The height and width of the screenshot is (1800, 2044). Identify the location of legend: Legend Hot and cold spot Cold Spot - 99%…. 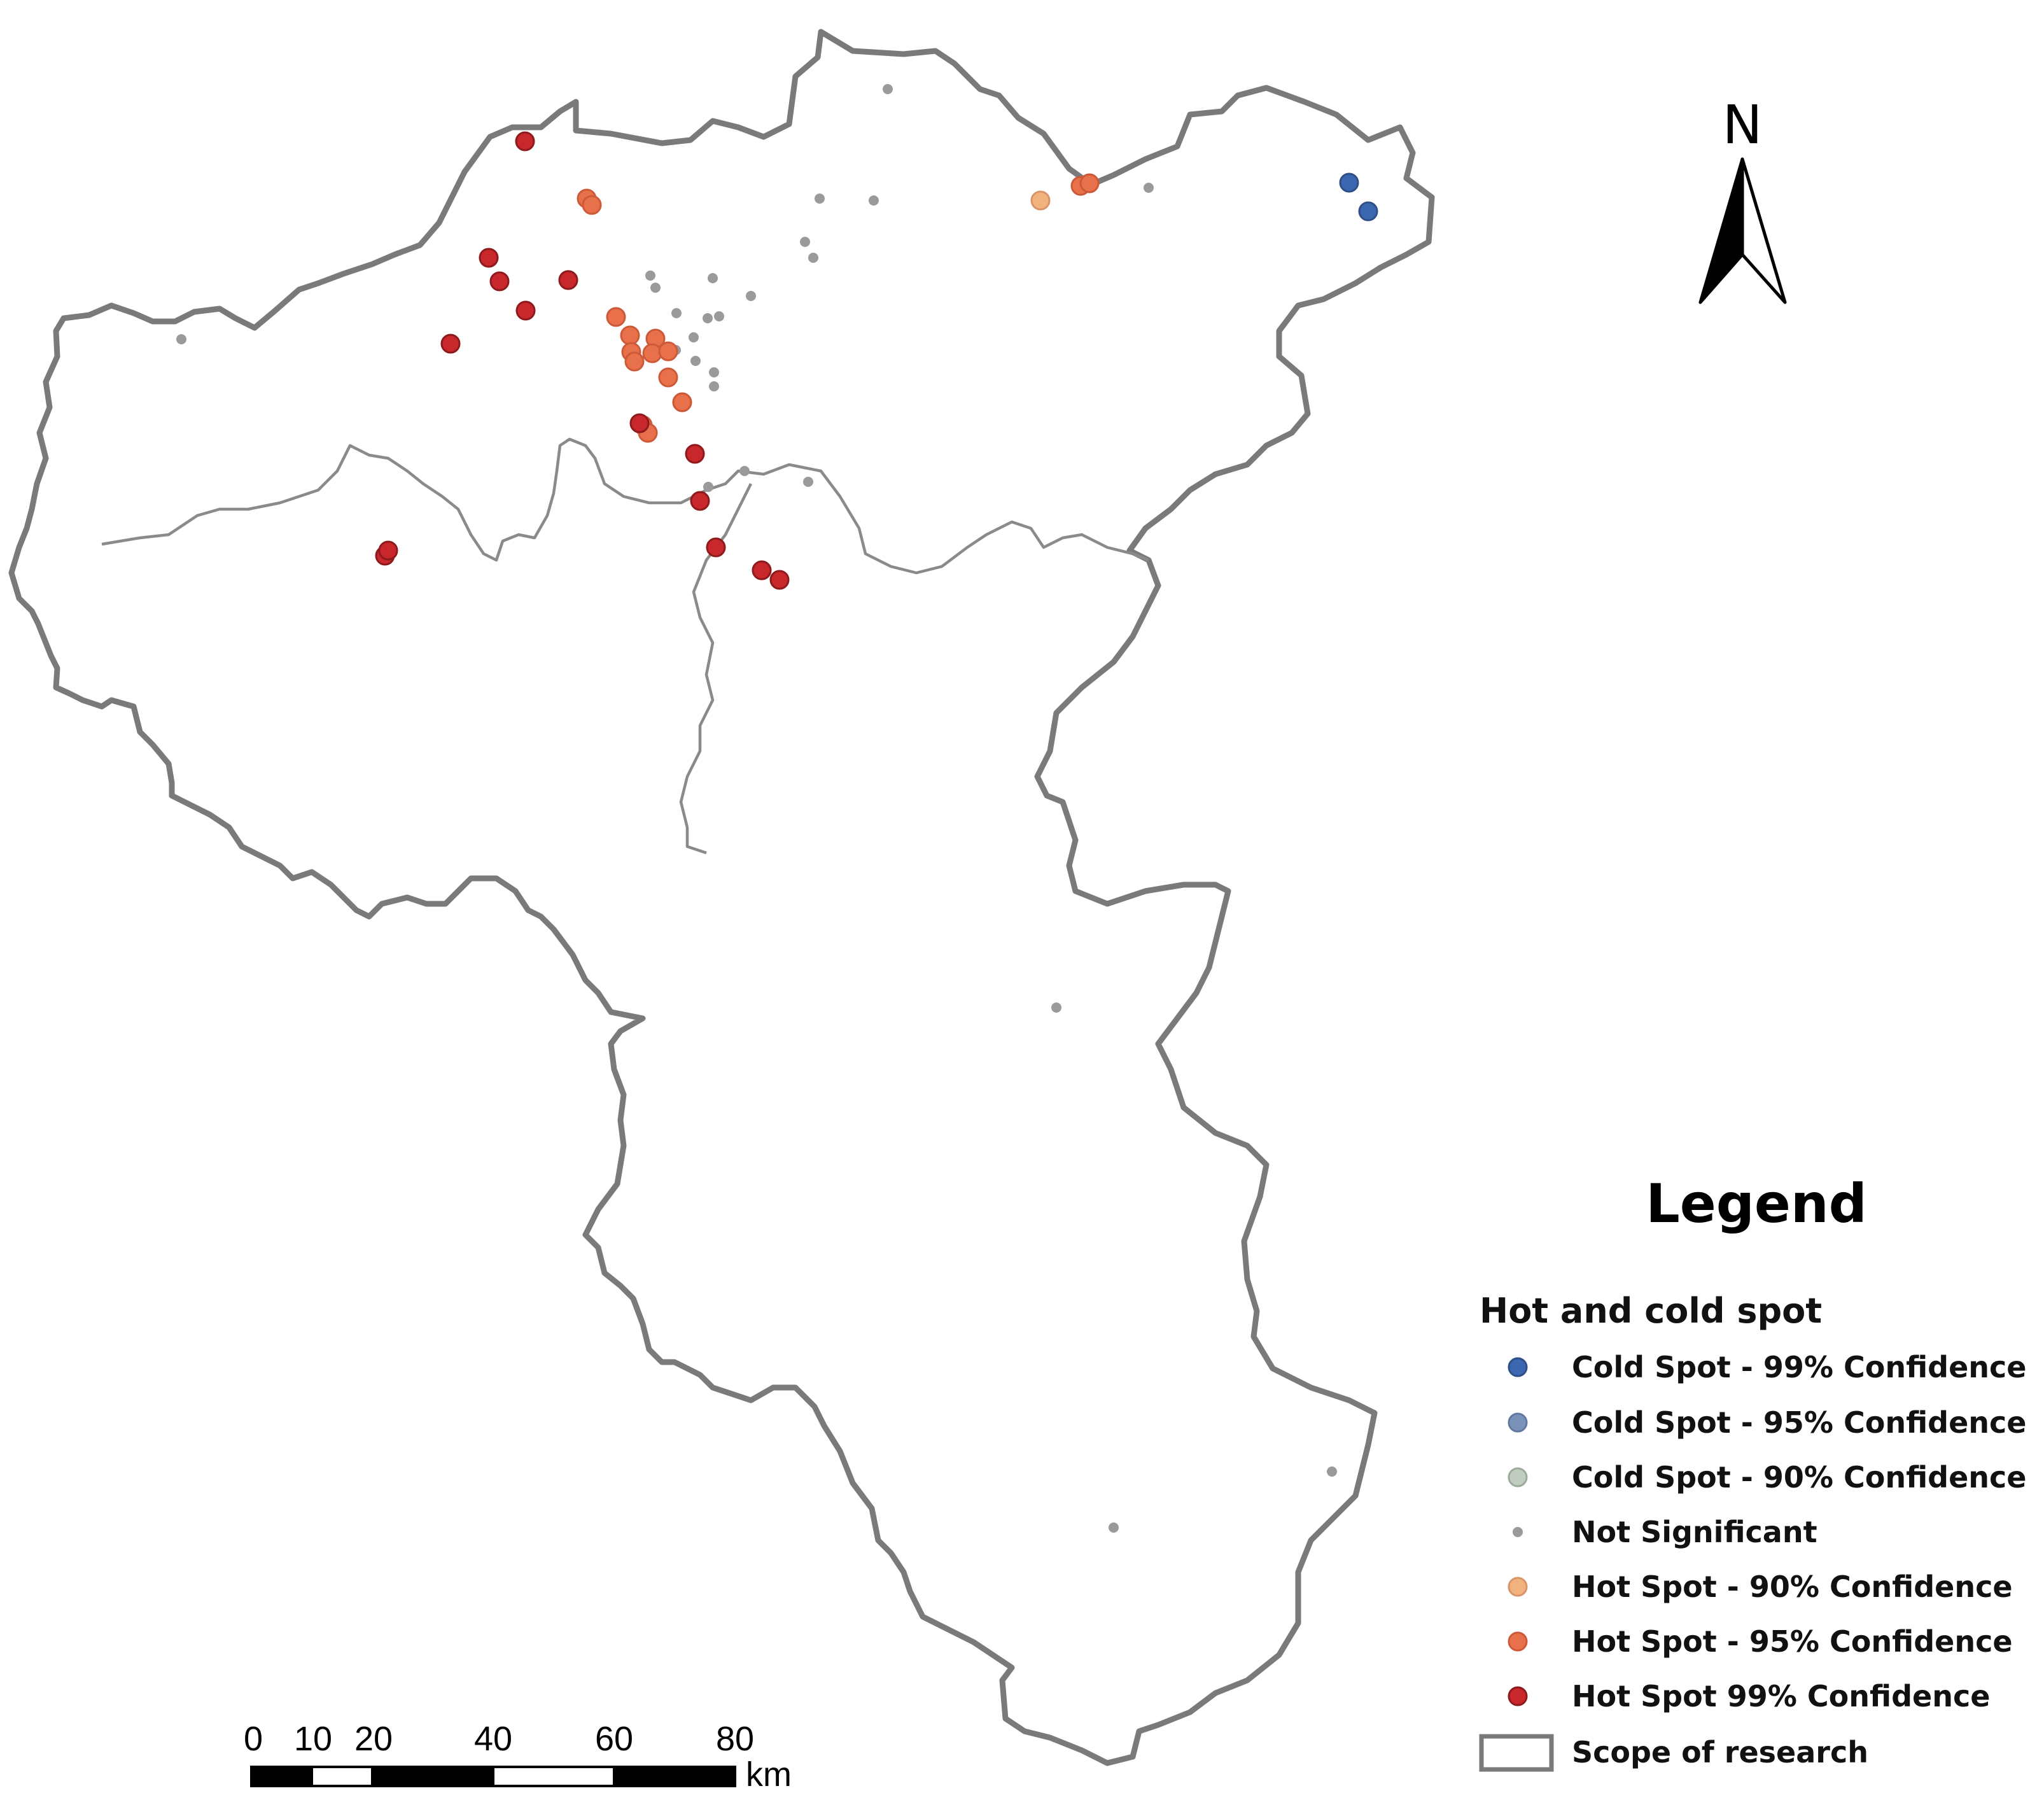
(1753, 1472).